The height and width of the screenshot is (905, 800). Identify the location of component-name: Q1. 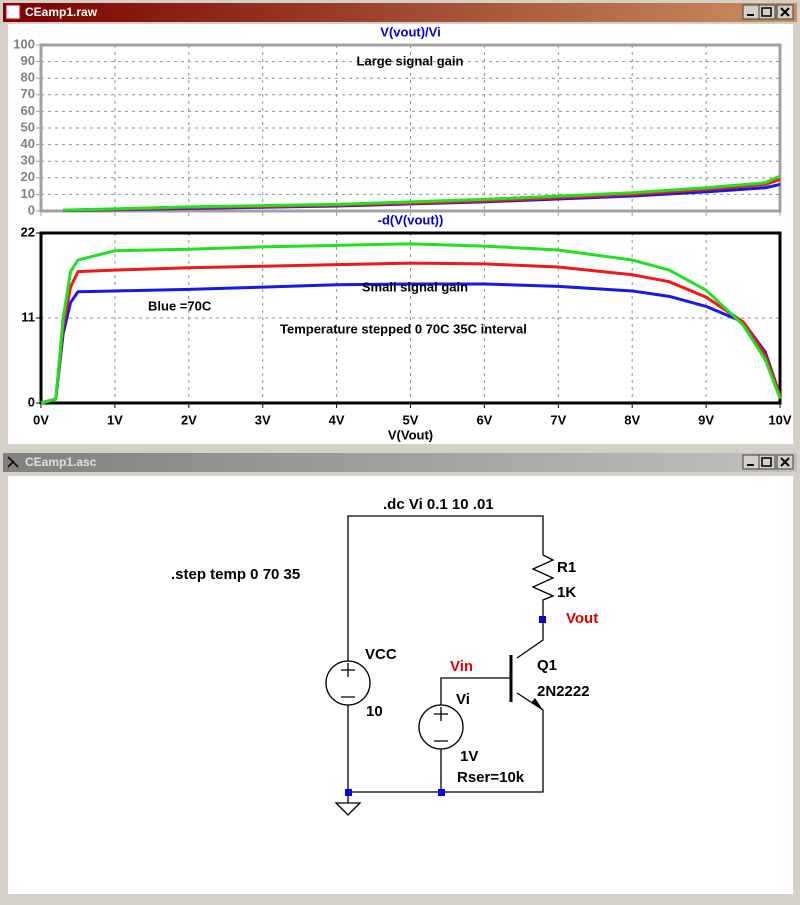
(547, 665).